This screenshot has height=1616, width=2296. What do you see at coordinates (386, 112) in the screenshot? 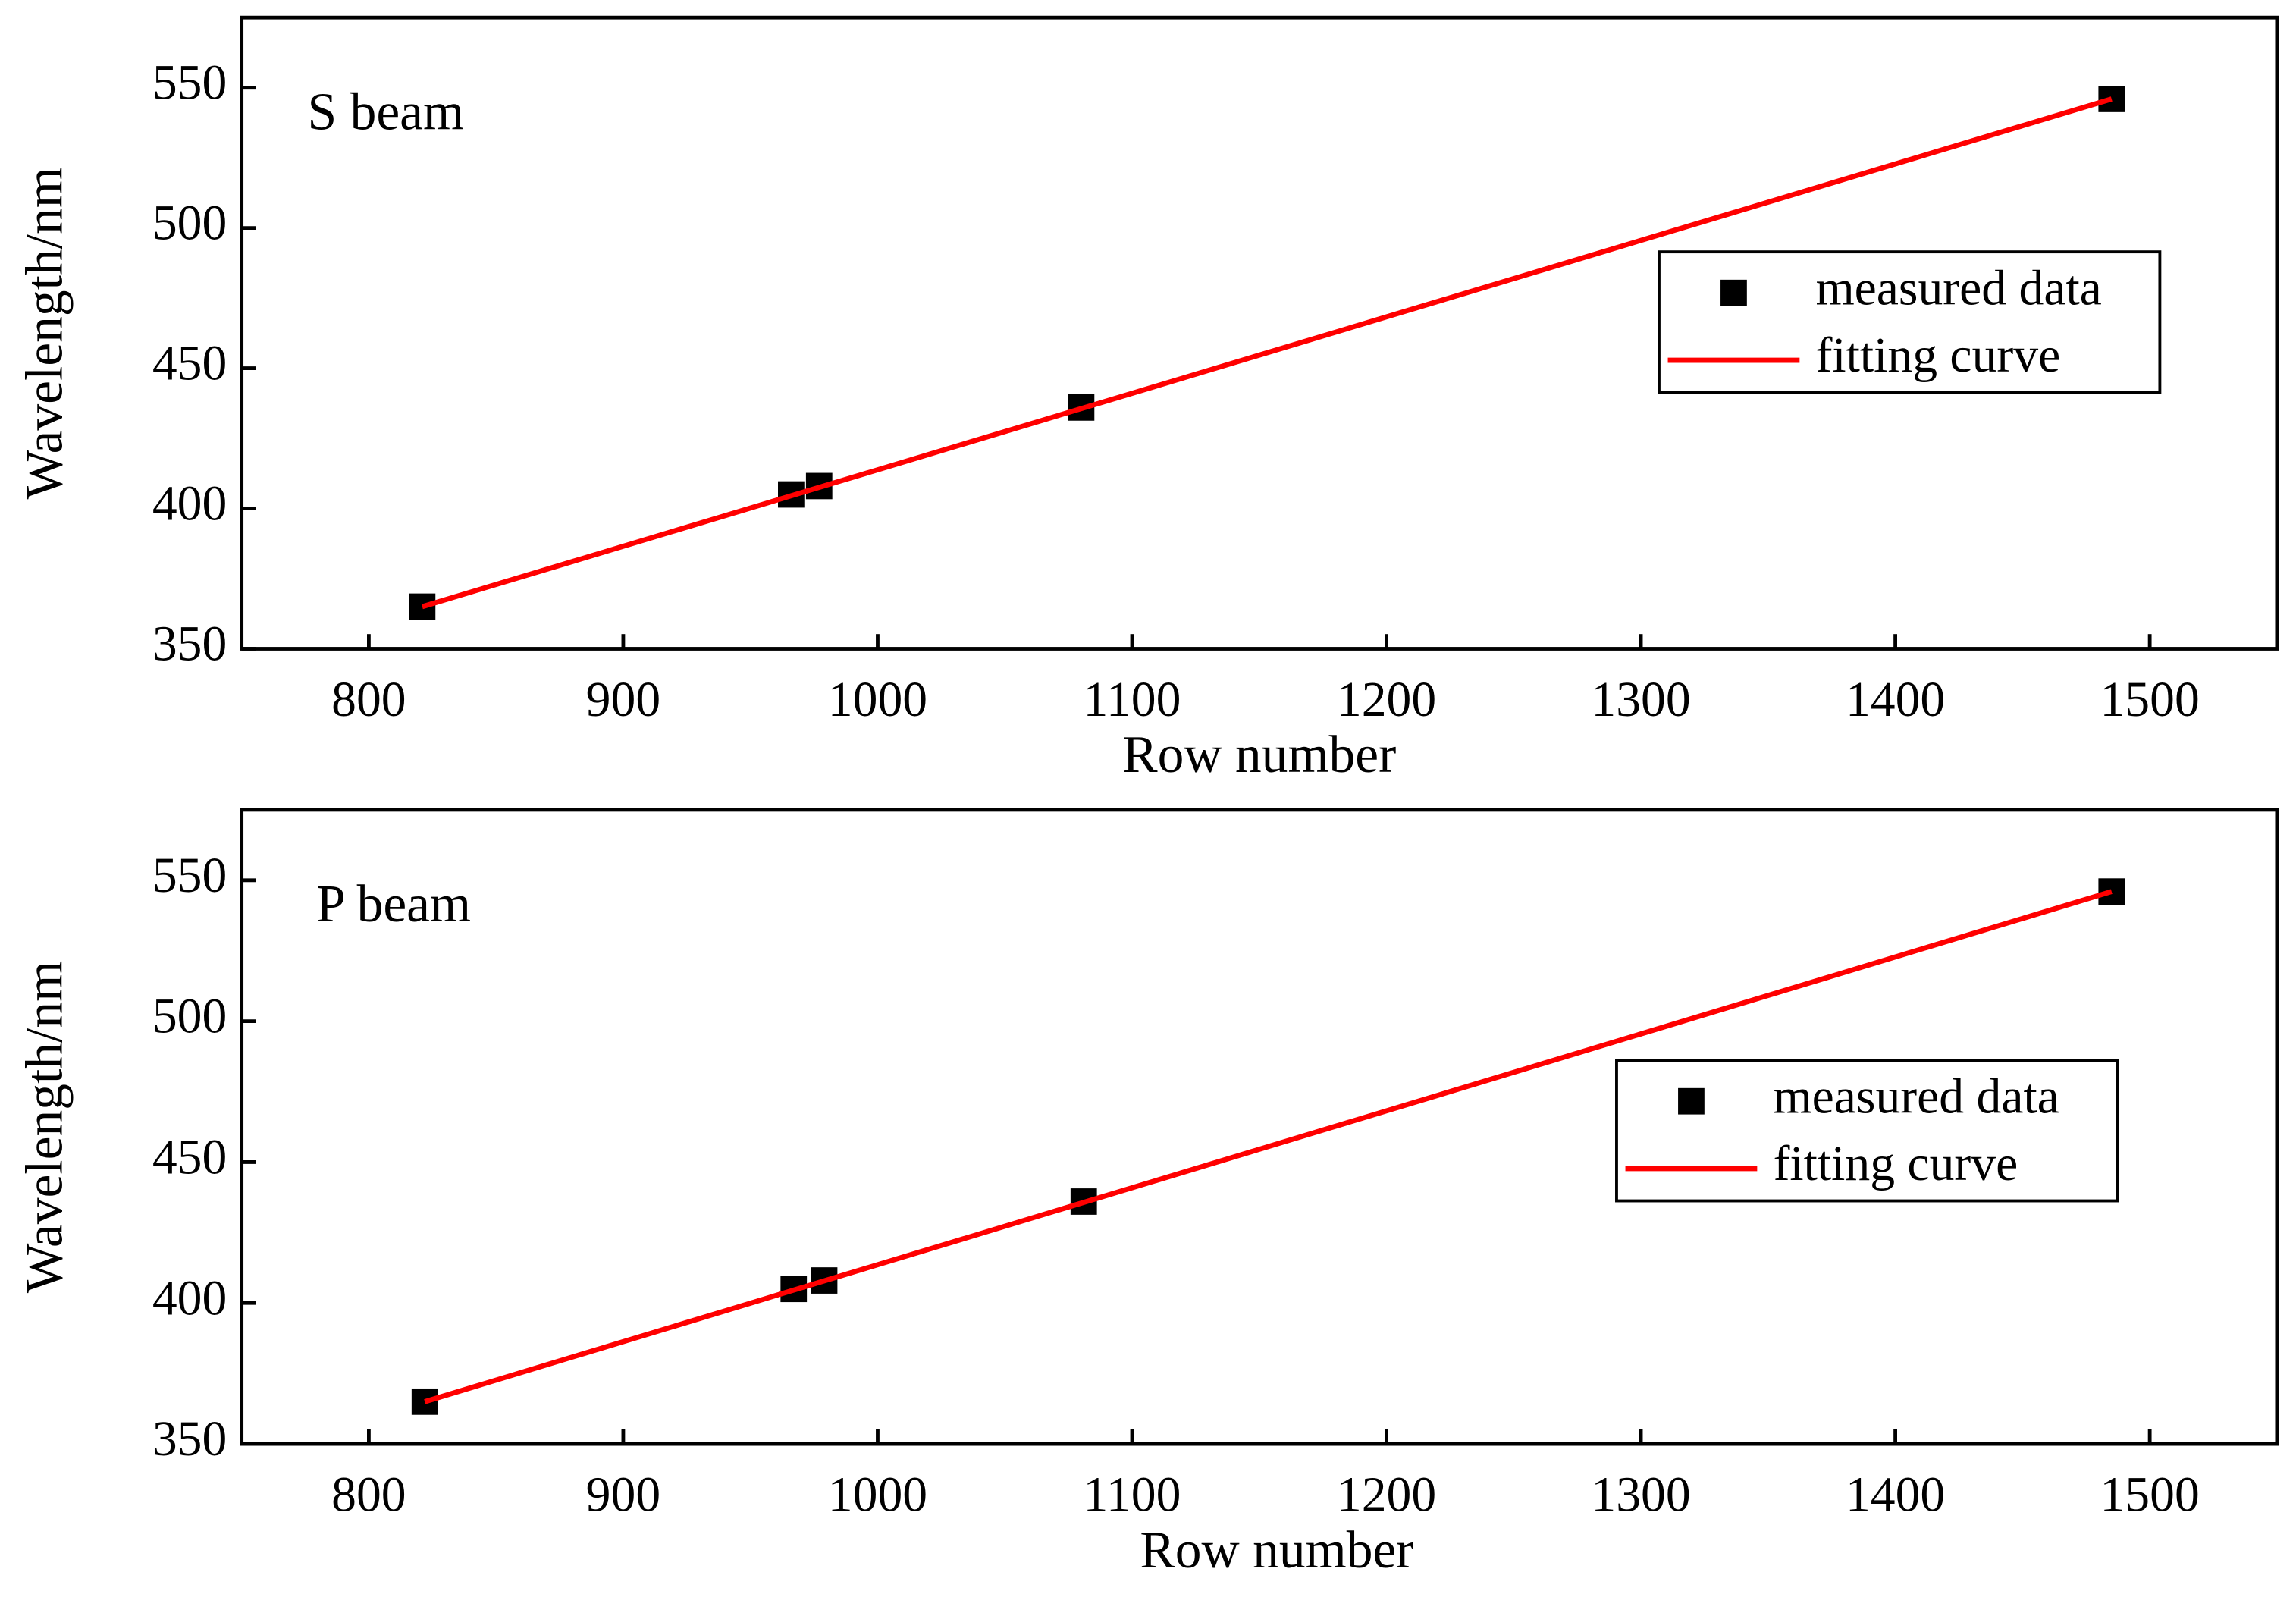
I see `panel-annotation: S beam` at bounding box center [386, 112].